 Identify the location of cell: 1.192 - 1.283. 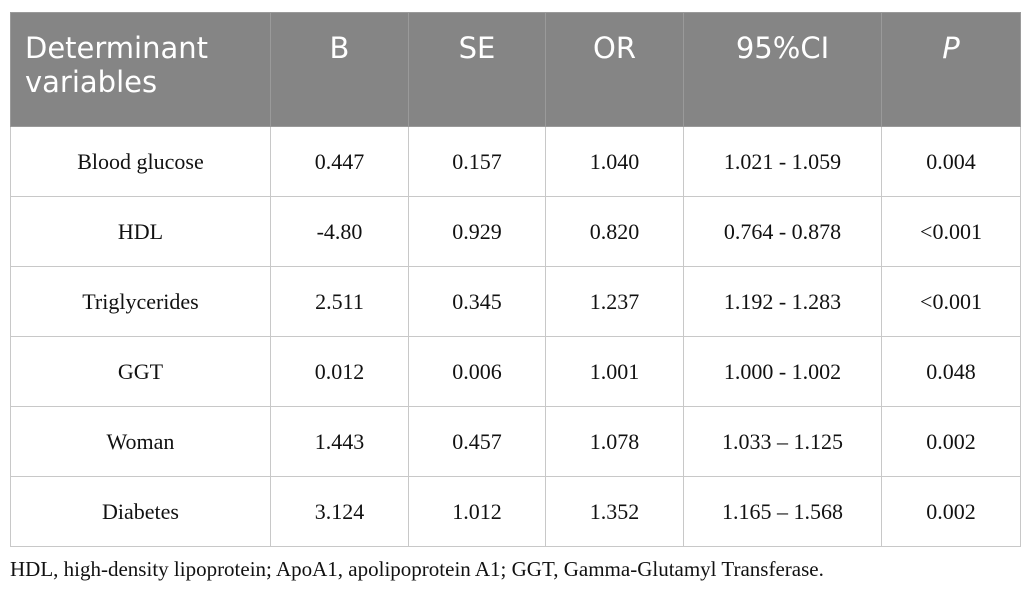
(782, 301).